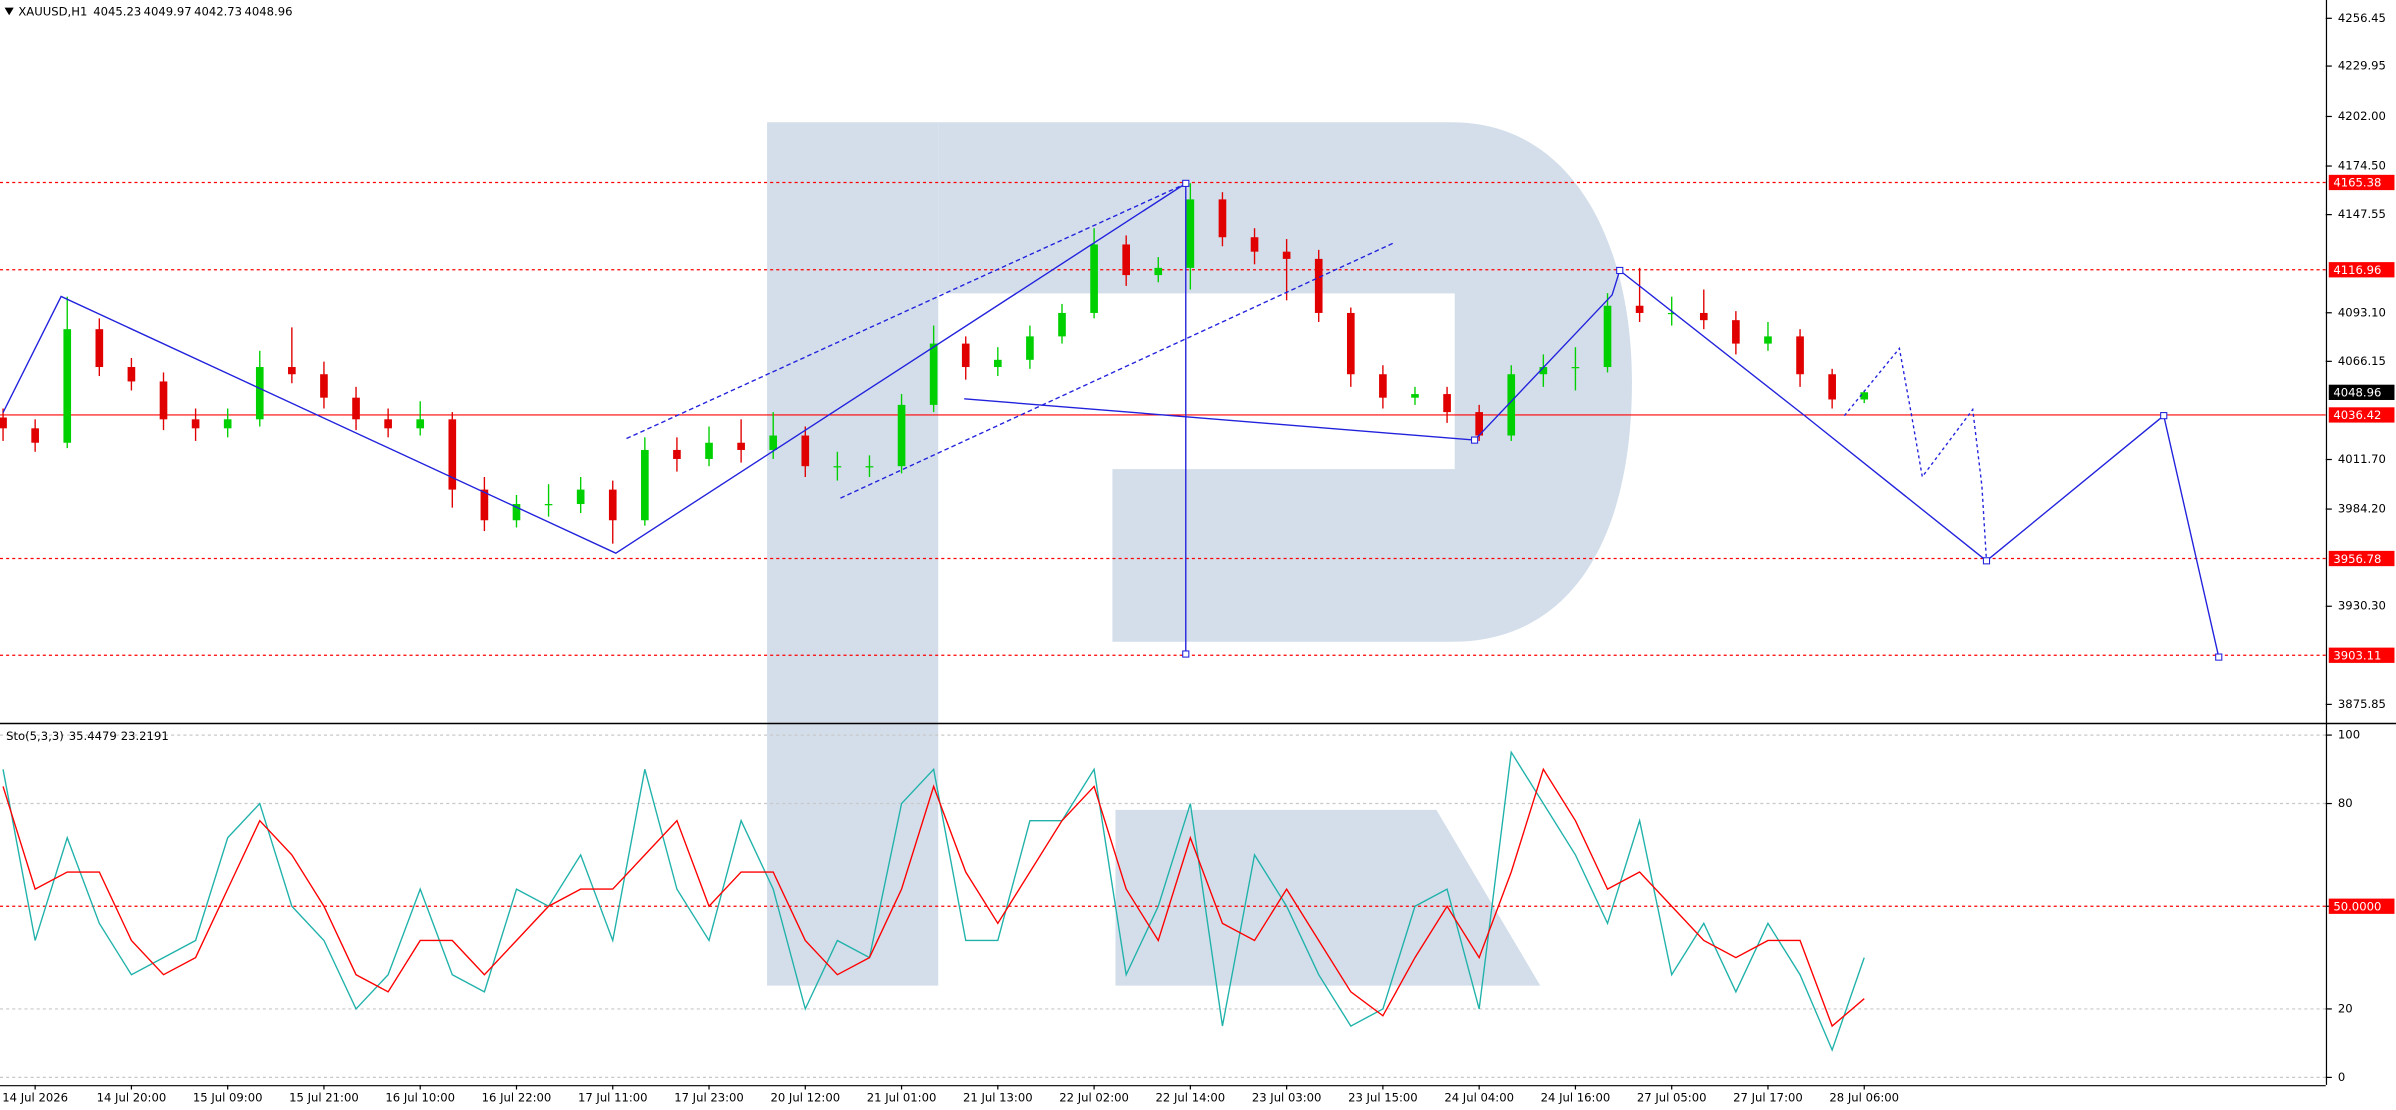  Describe the element at coordinates (805, 1097) in the screenshot. I see `x-tick-label: 20 Jul 12:00` at that location.